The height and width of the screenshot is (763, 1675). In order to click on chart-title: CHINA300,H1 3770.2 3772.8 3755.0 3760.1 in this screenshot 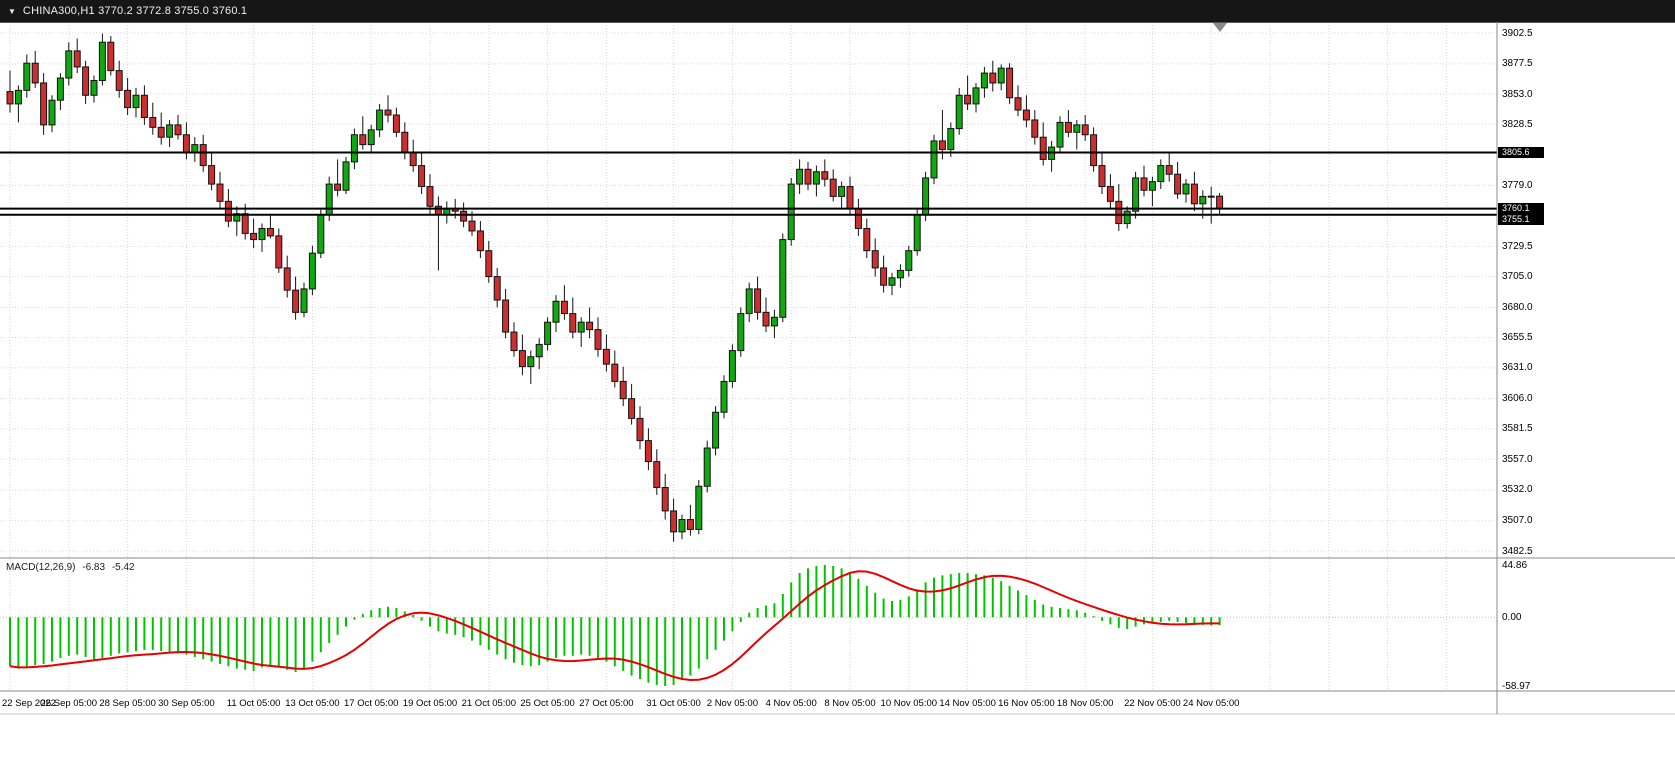, I will do `click(135, 11)`.